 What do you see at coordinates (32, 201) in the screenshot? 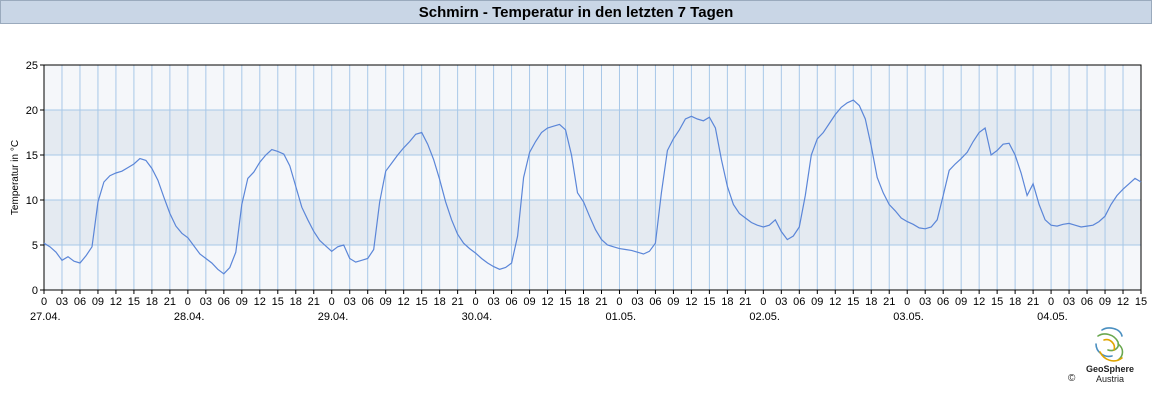
I see `y-tick-label: 10` at bounding box center [32, 201].